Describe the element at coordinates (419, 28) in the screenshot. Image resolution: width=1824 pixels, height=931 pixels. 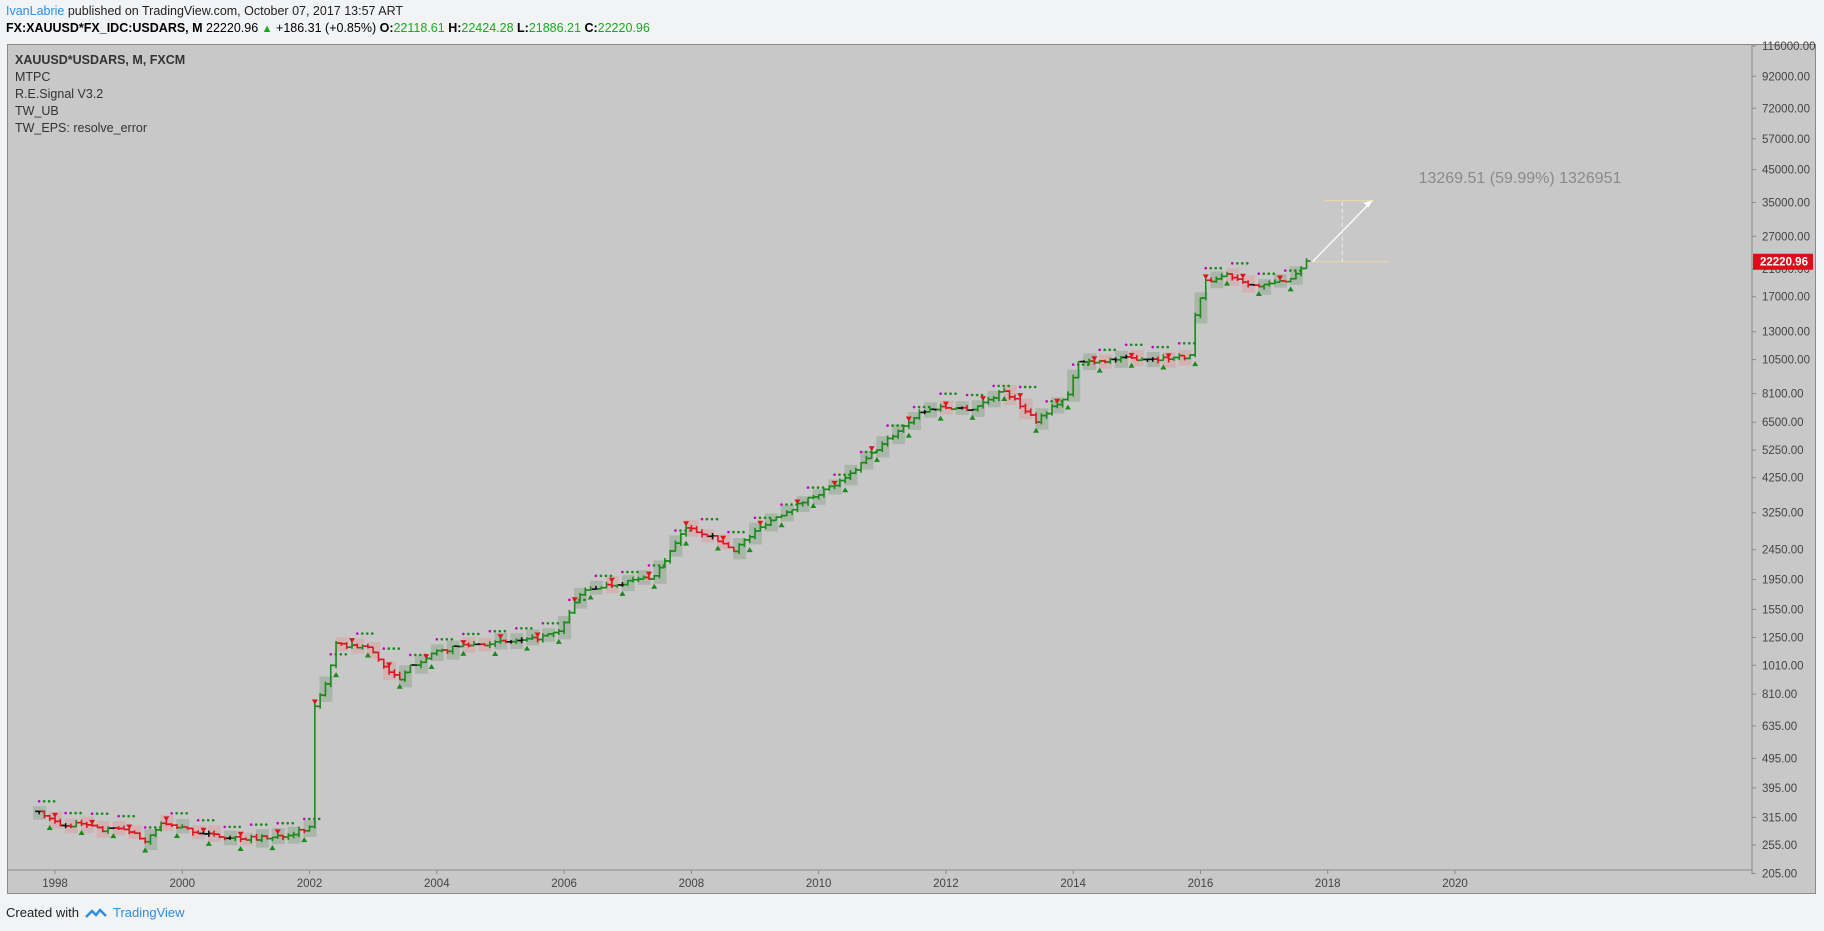
I see `open-value: 22118.61` at that location.